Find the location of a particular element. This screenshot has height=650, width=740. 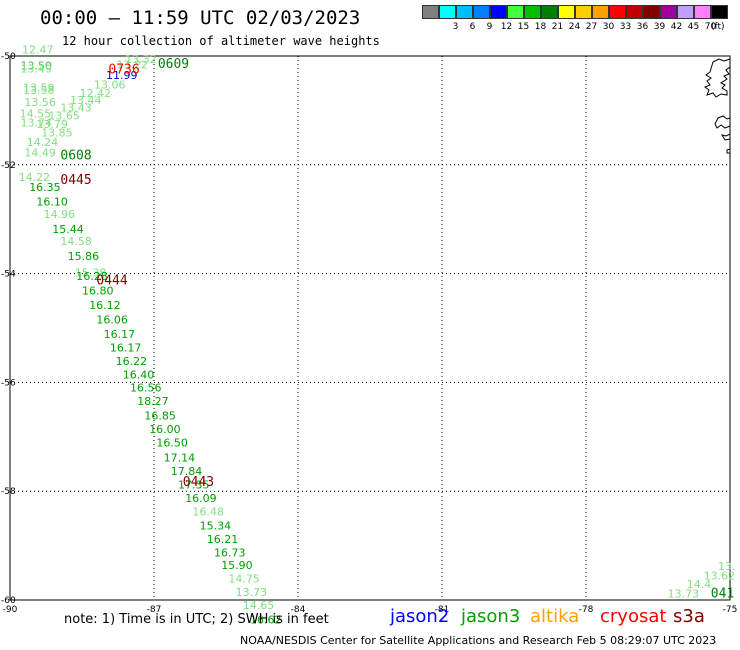

legend-label: 39 is located at coordinates (659, 27).